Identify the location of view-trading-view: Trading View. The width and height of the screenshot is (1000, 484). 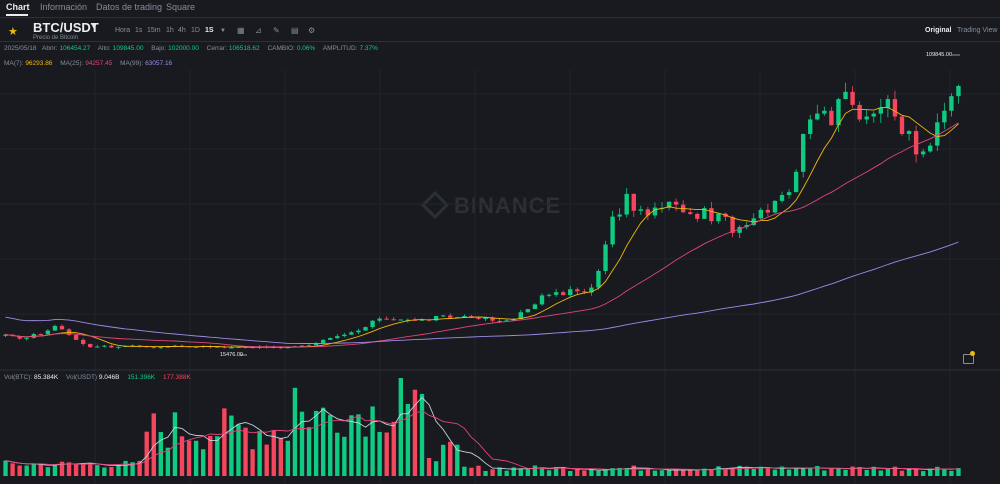
(977, 30).